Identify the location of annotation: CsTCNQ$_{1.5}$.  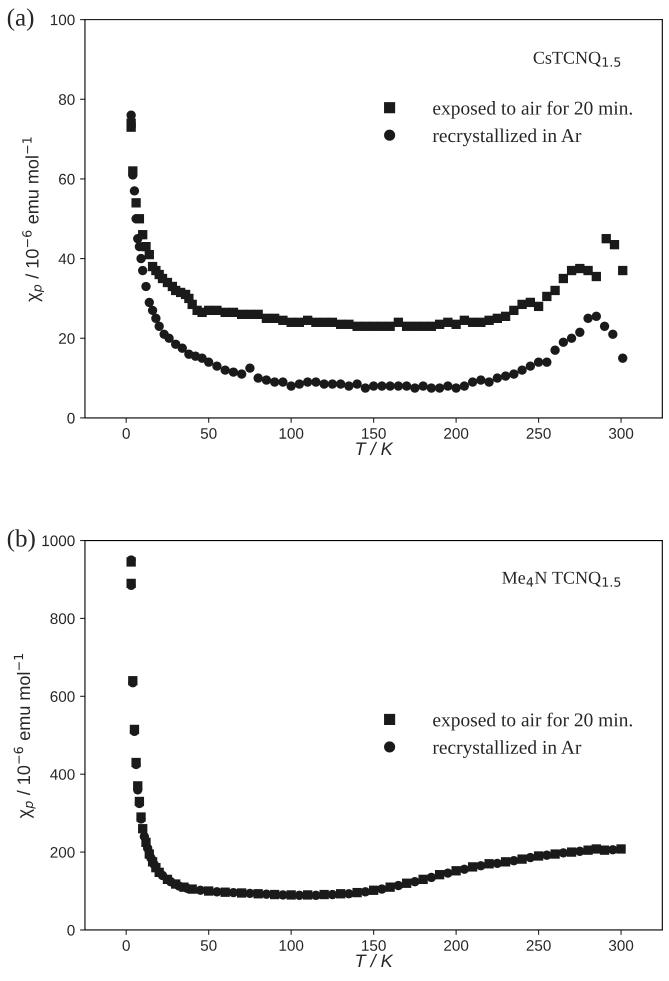
(577, 59).